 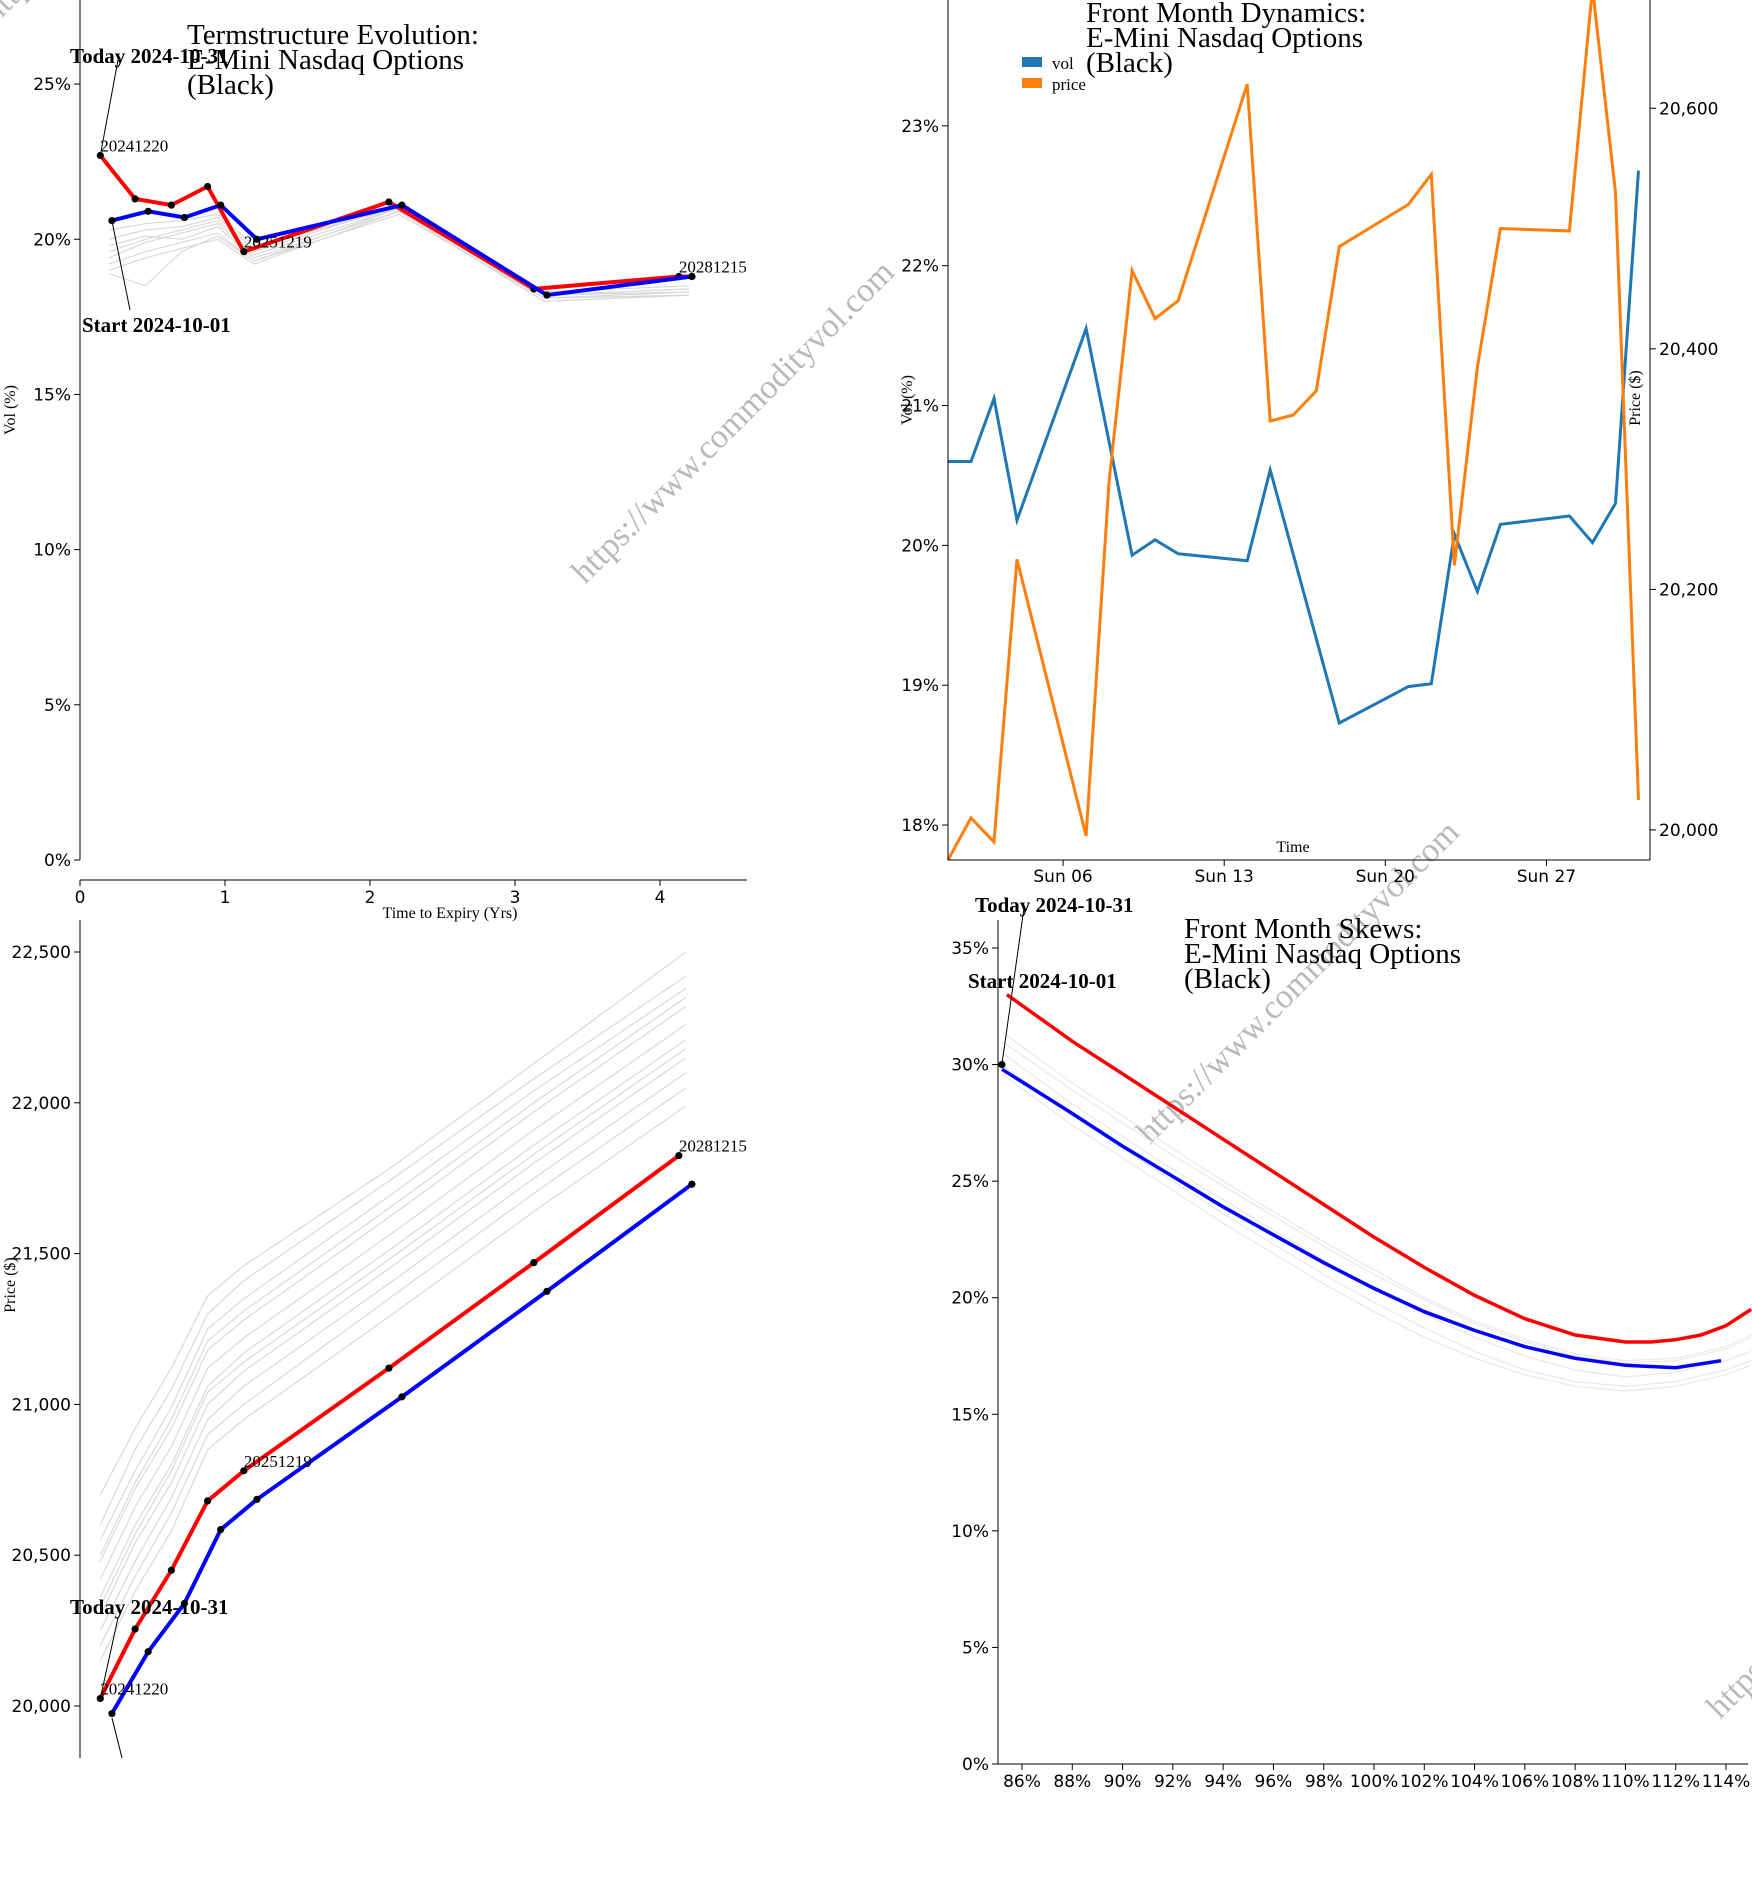 What do you see at coordinates (1385, 877) in the screenshot?
I see `x-tick-label: Sun 20` at bounding box center [1385, 877].